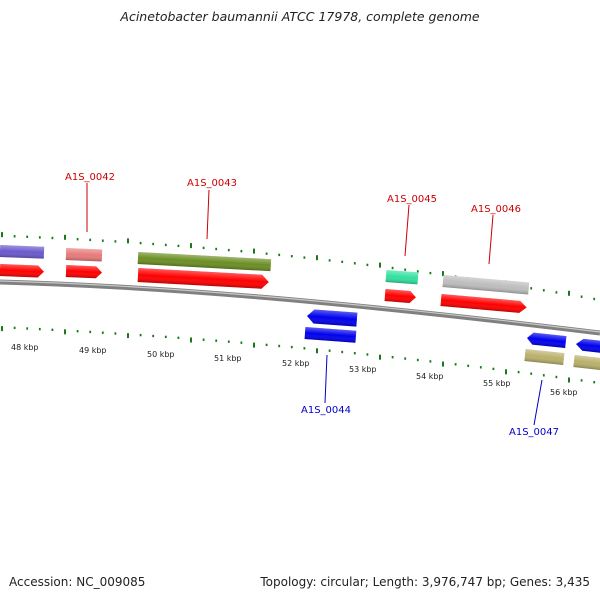 The height and width of the screenshot is (600, 600). I want to click on feature-forward-track, so click(265, 270).